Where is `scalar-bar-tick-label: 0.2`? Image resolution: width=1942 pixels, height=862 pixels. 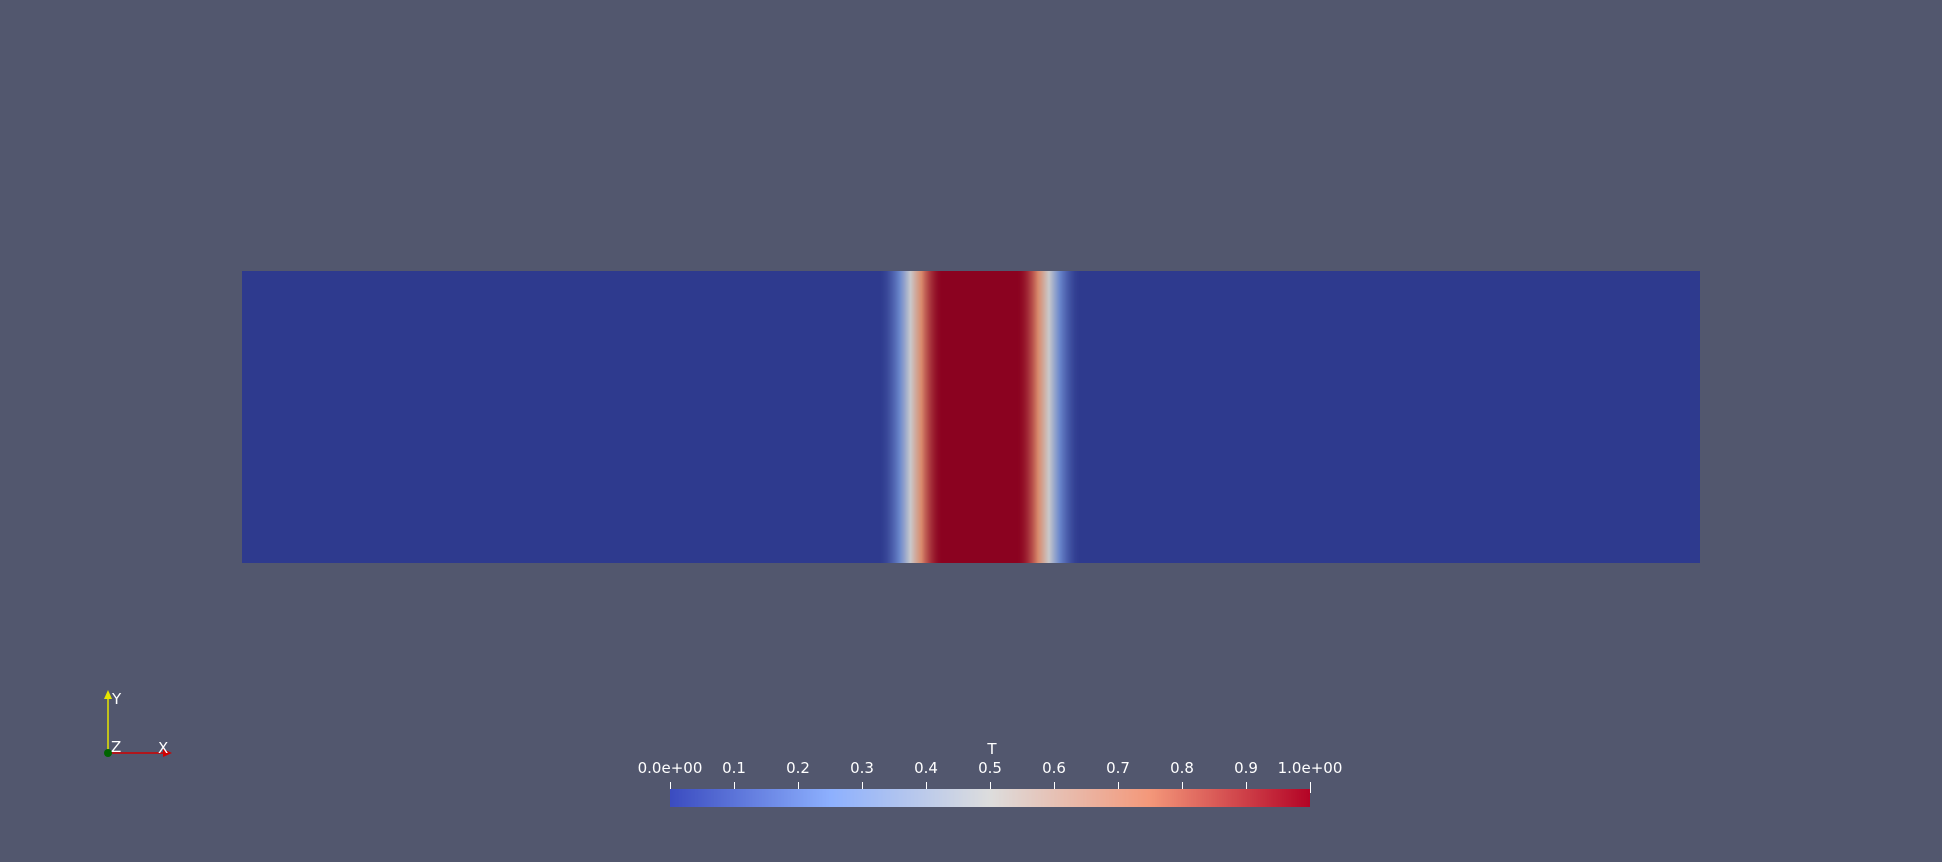
scalar-bar-tick-label: 0.2 is located at coordinates (798, 768).